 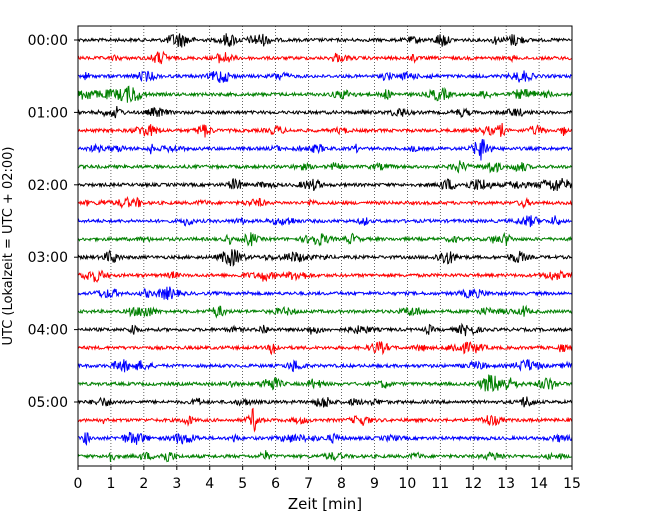 I want to click on x-tick-label: 3, so click(x=176, y=484).